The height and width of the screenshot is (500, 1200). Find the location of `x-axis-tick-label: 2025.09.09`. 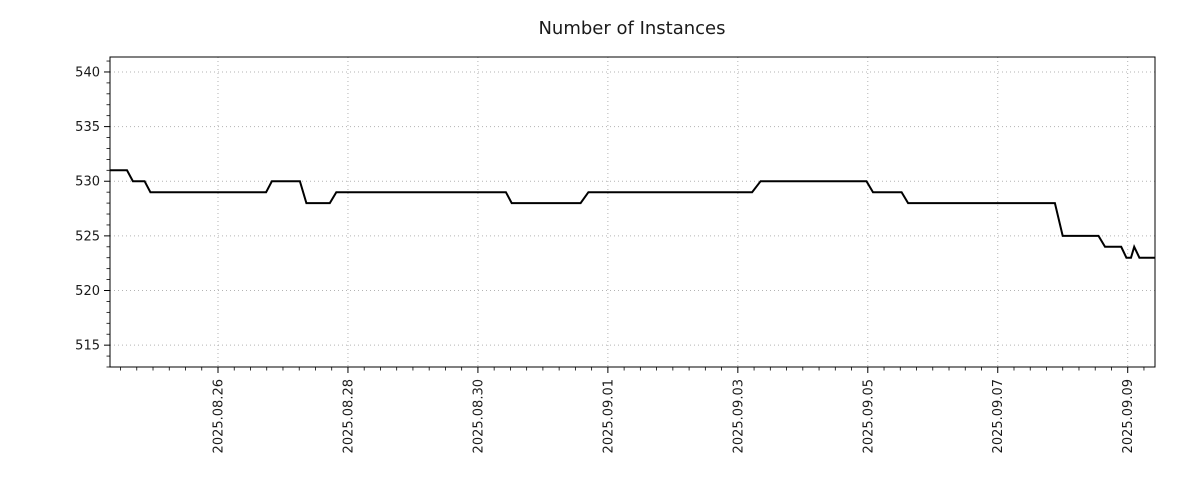

x-axis-tick-label: 2025.09.09 is located at coordinates (1128, 416).